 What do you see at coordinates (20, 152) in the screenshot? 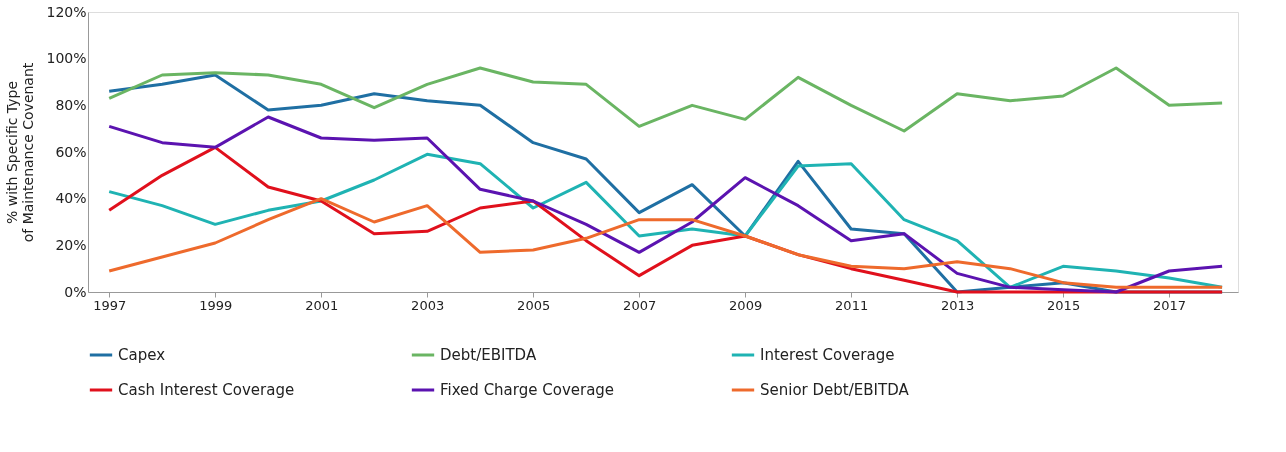
I see `y-axis-title: % with Specific Type of Maintenance Covenant` at bounding box center [20, 152].